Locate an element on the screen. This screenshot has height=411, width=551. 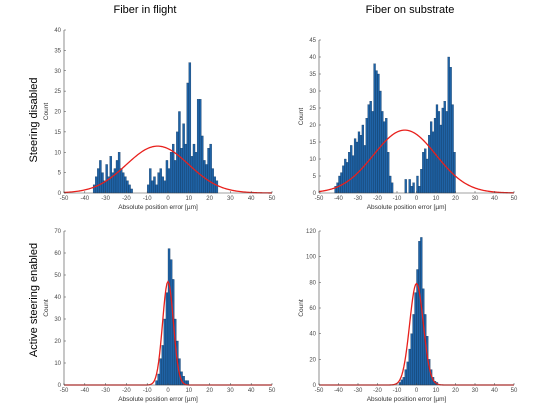
y-tick-label: 25 is located at coordinates (57, 92).